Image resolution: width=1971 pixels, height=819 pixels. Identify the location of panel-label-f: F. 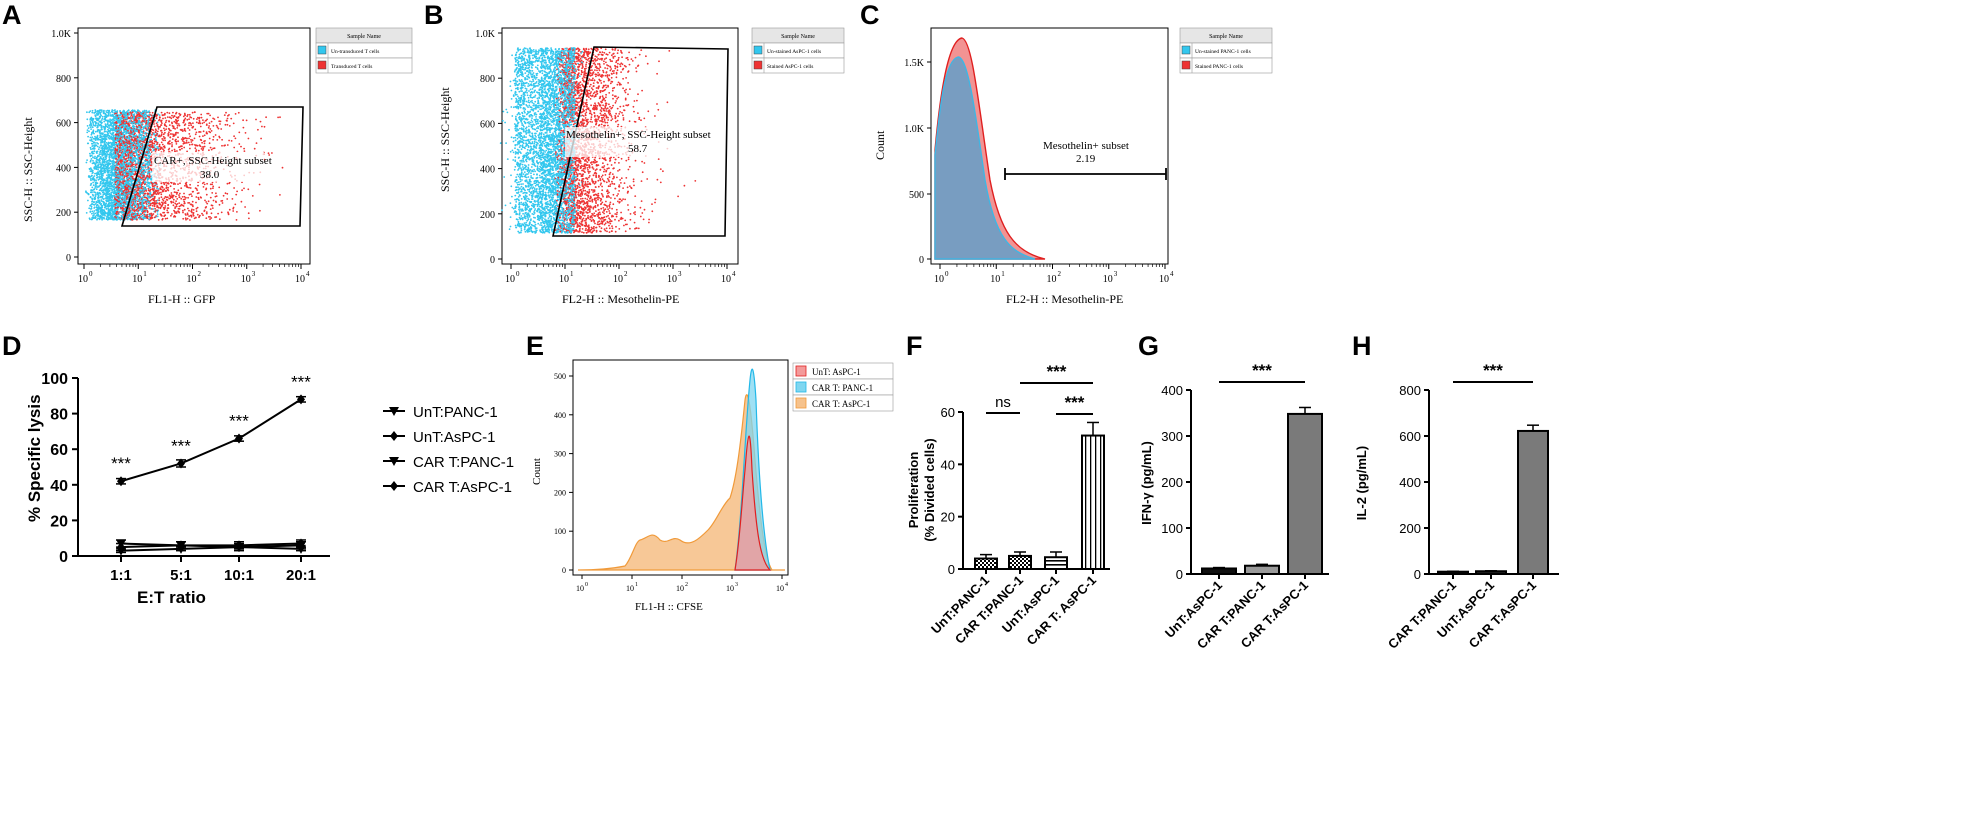
(914, 346).